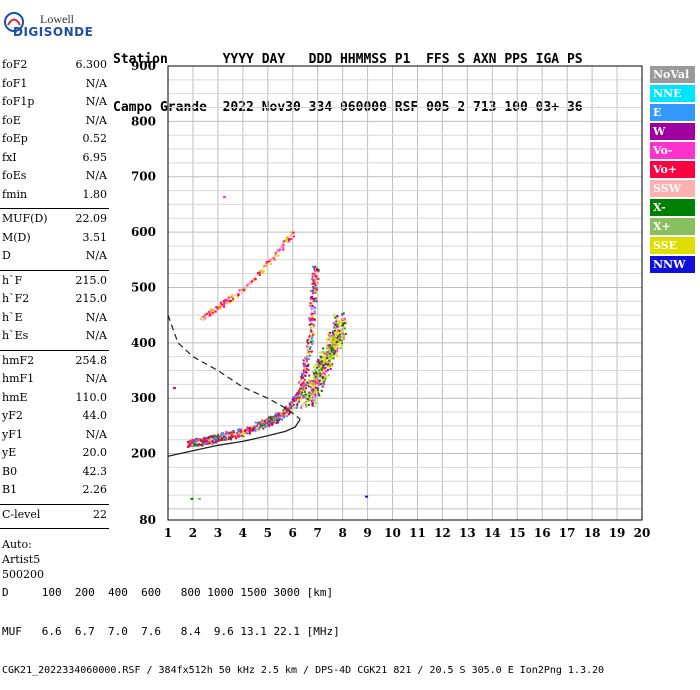 This screenshot has width=700, height=690. What do you see at coordinates (54, 177) in the screenshot?
I see `param-row-foes: foEs N/A` at bounding box center [54, 177].